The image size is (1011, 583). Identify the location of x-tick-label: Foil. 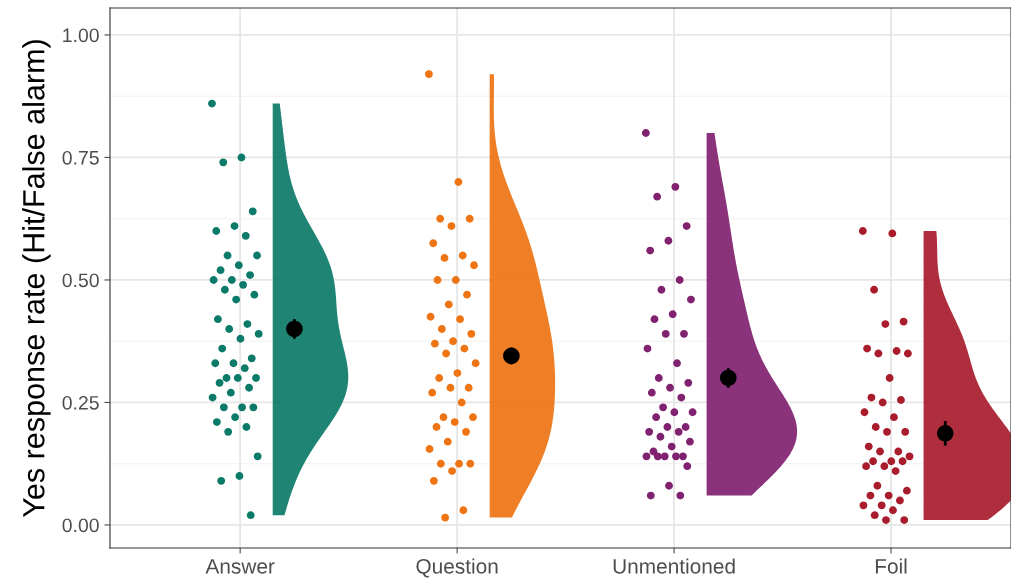
(891, 566).